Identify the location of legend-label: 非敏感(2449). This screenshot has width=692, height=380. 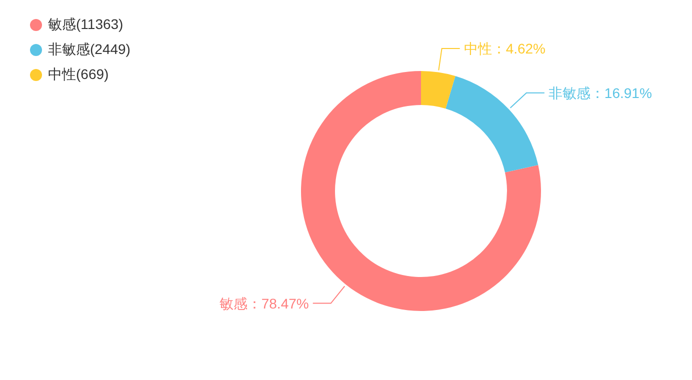
(89, 49).